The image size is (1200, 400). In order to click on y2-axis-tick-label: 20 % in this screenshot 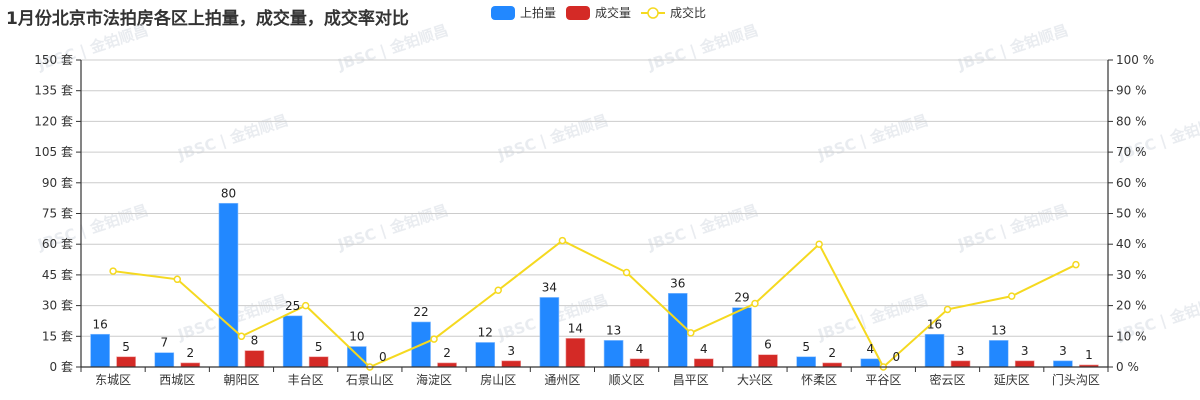, I will do `click(1131, 306)`.